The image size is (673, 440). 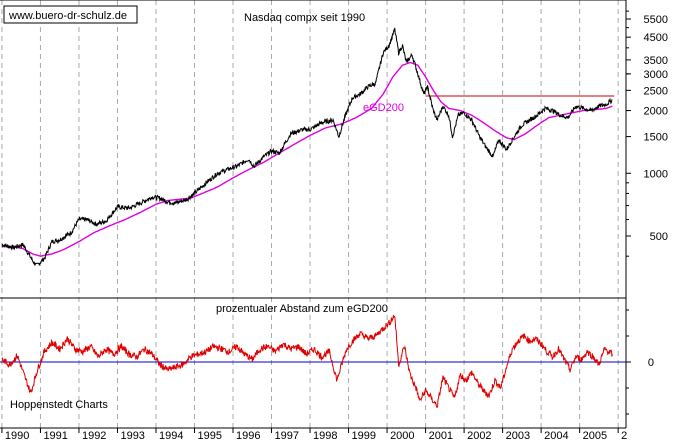 What do you see at coordinates (518, 435) in the screenshot?
I see `x-tick-label: 2003` at bounding box center [518, 435].